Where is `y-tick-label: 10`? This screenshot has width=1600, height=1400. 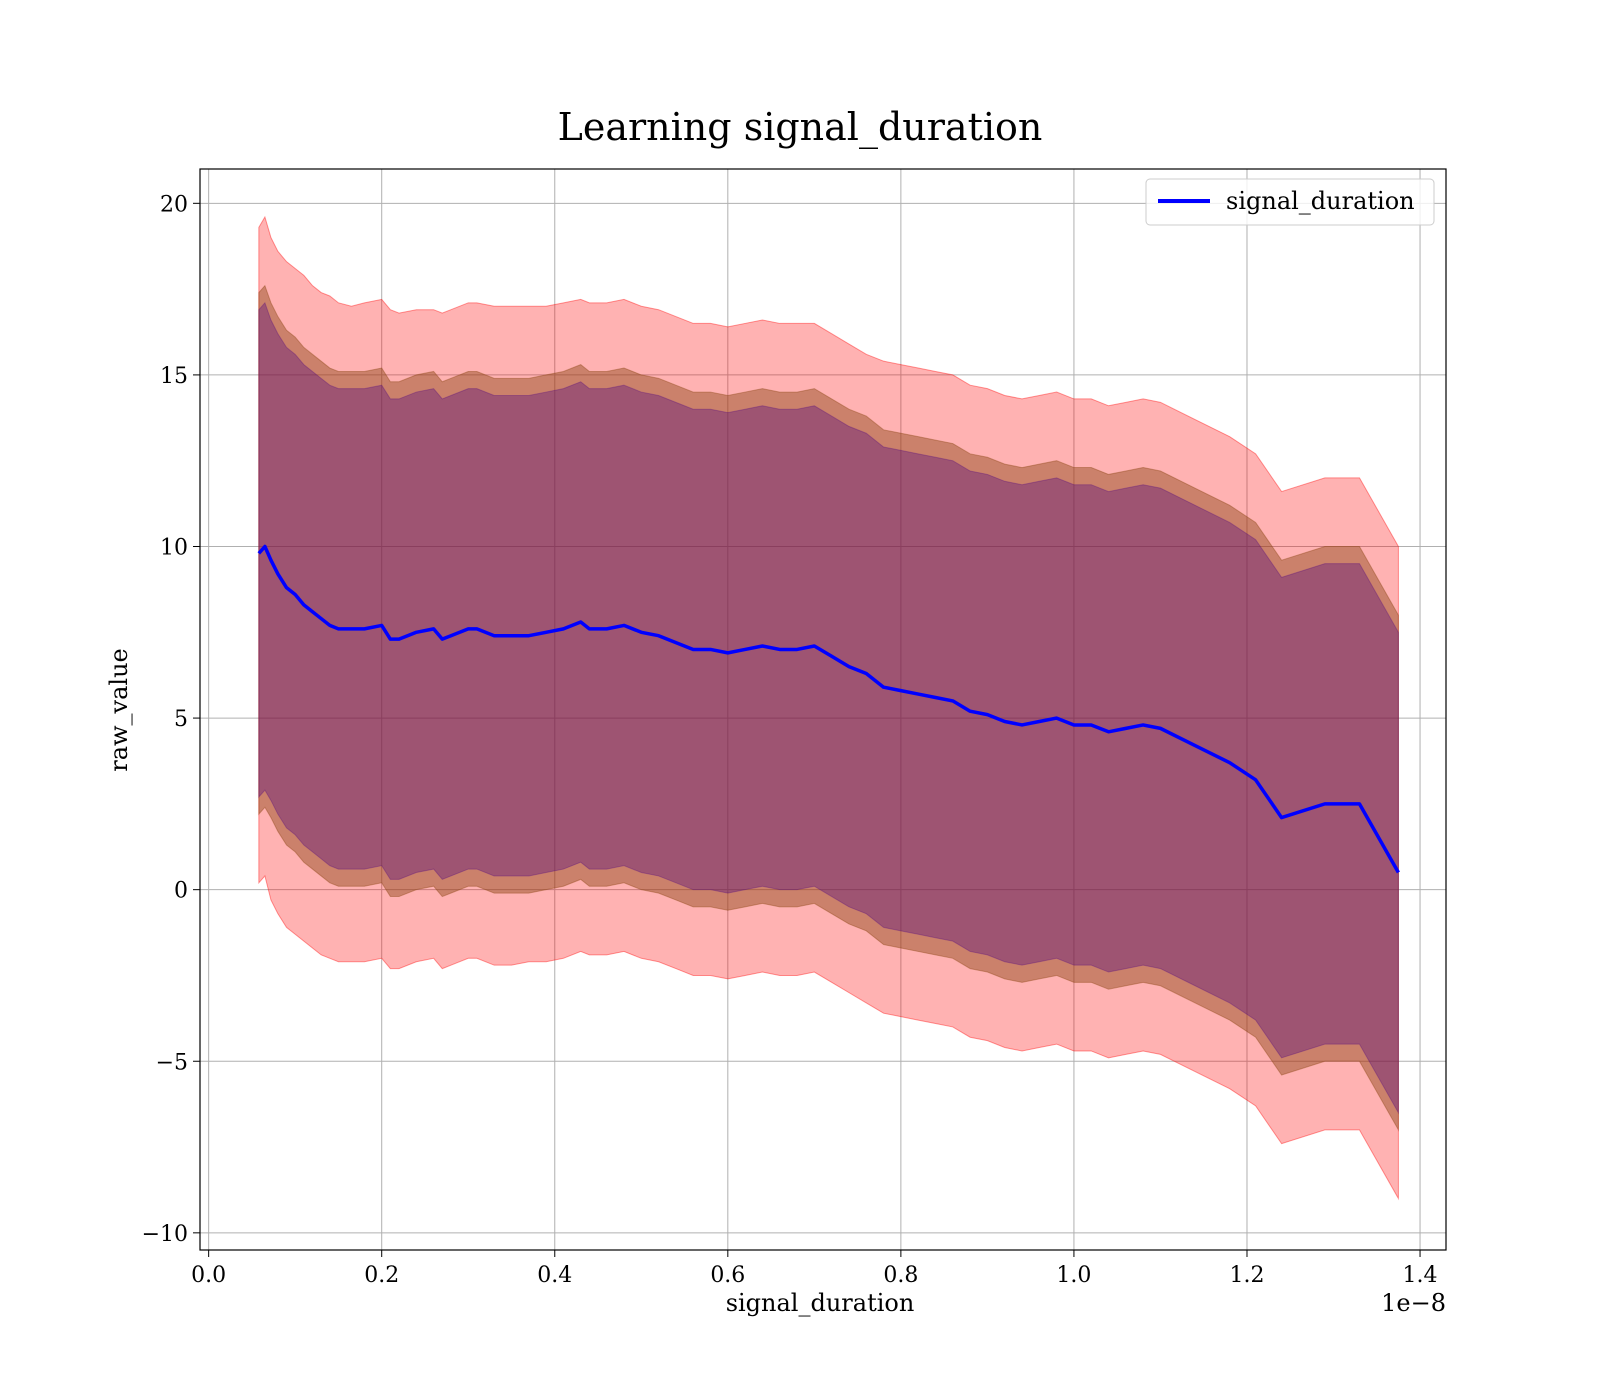
y-tick-label: 10 is located at coordinates (174, 547).